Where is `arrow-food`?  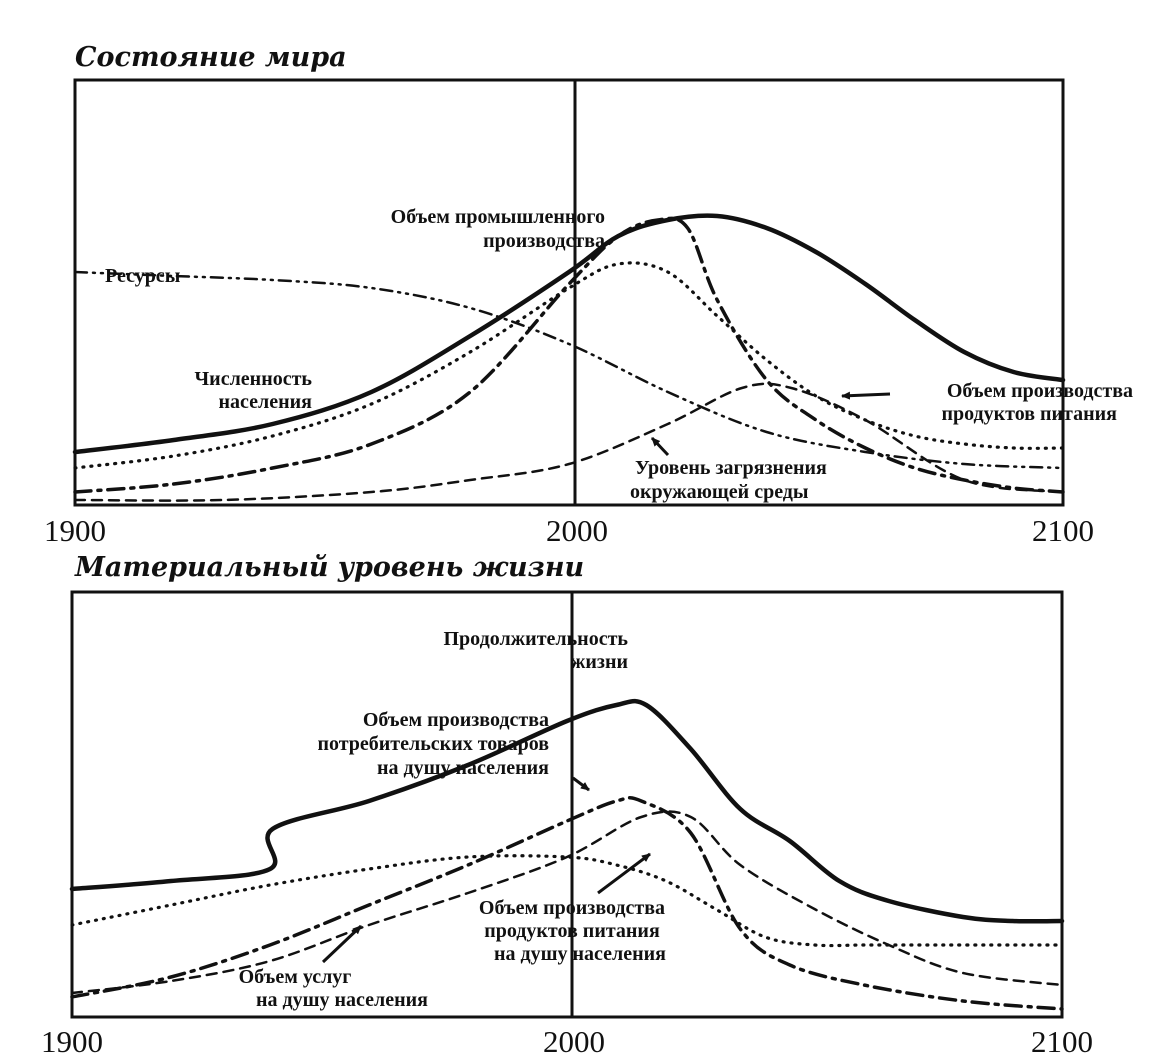 arrow-food is located at coordinates (866, 395).